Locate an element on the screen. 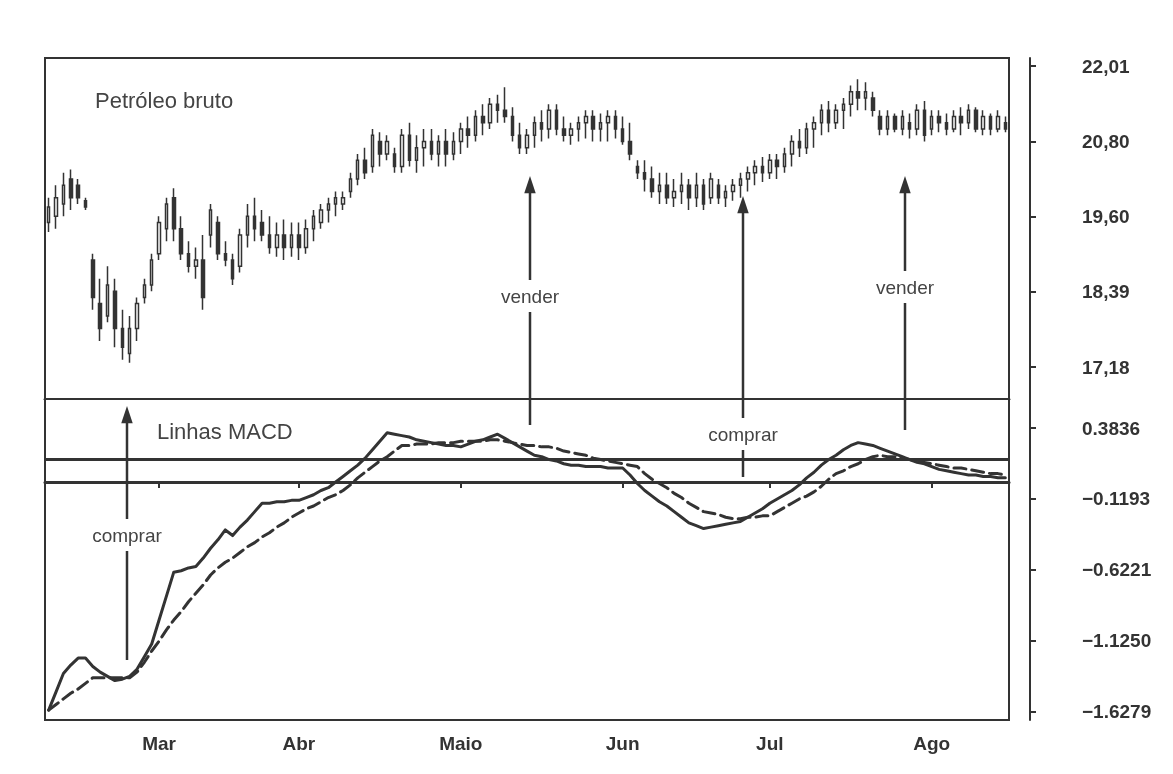 The height and width of the screenshot is (774, 1173). x-tick-label: Jun is located at coordinates (622, 743).